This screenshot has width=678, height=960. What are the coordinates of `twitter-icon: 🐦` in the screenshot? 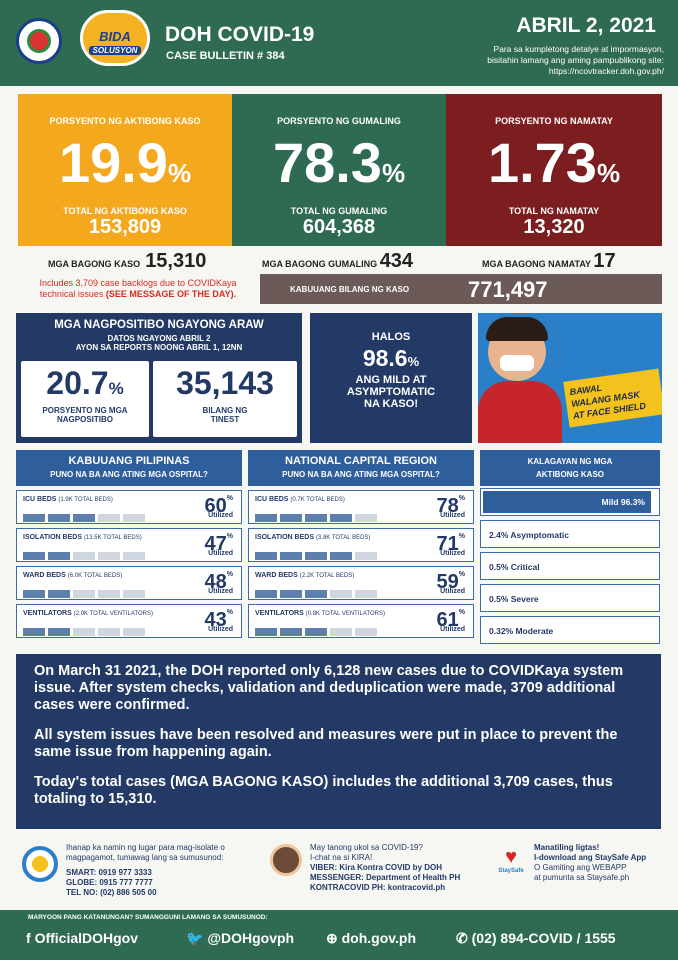 It's located at (195, 938).